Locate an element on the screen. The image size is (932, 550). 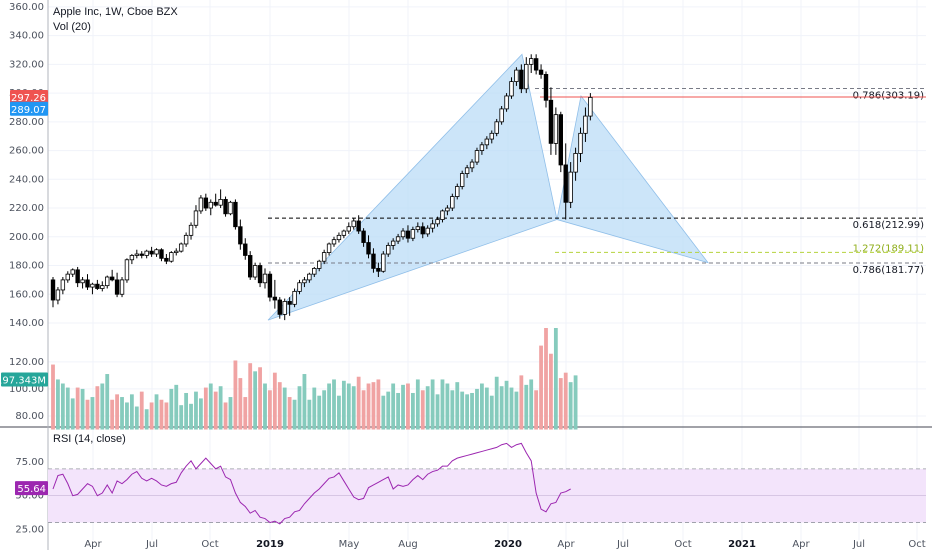
volume-badge: 197.343M is located at coordinates (23, 380).